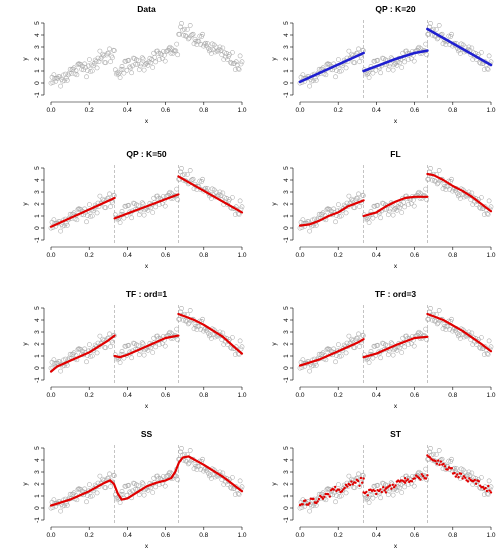 This screenshot has height=550, width=500. I want to click on observations, so click(146, 340).